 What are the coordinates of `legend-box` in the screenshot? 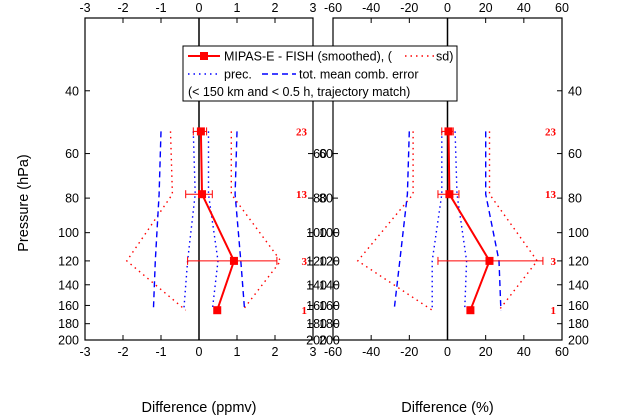 It's located at (320, 73).